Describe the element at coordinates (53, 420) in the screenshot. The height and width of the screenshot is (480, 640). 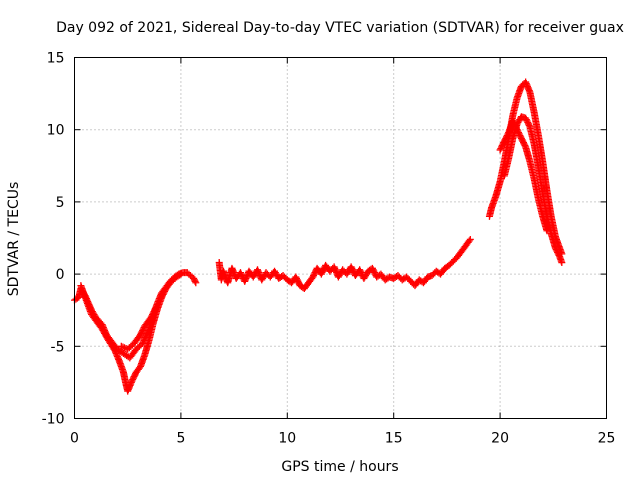
I see `y-tick-label: -10` at that location.